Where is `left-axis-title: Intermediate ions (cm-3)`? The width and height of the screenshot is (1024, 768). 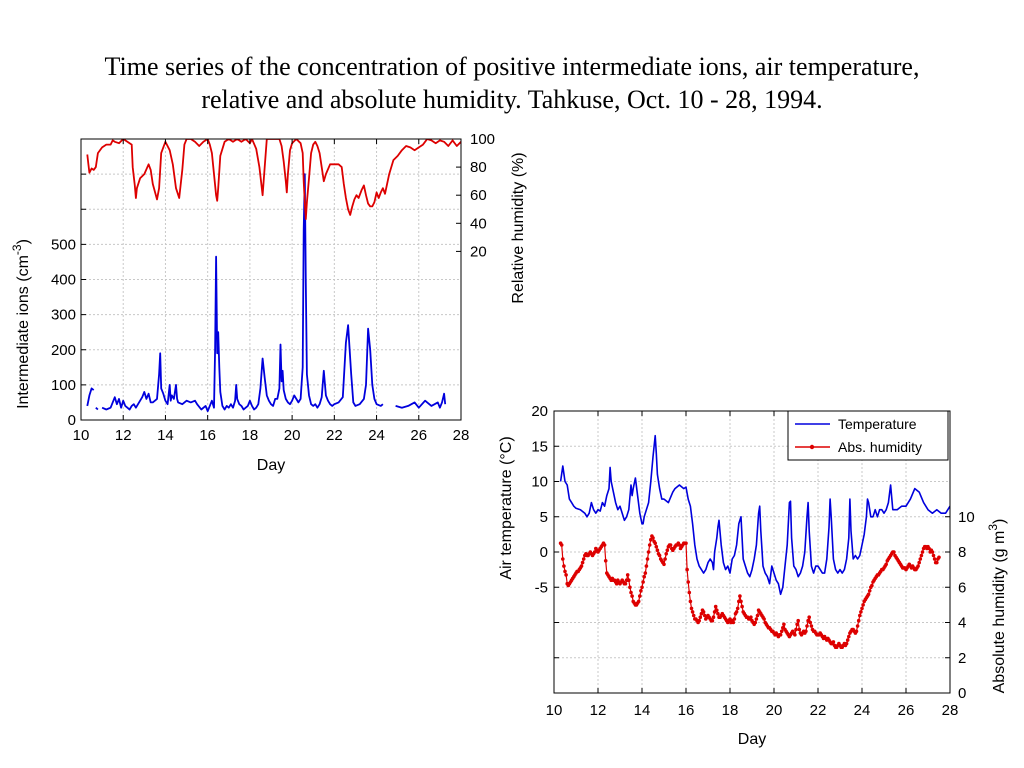 left-axis-title: Intermediate ions (cm-3) is located at coordinates (21, 324).